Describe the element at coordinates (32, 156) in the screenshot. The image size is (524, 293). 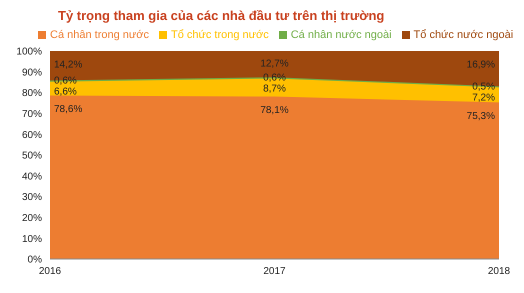
I see `y-tick-label: 50%` at that location.